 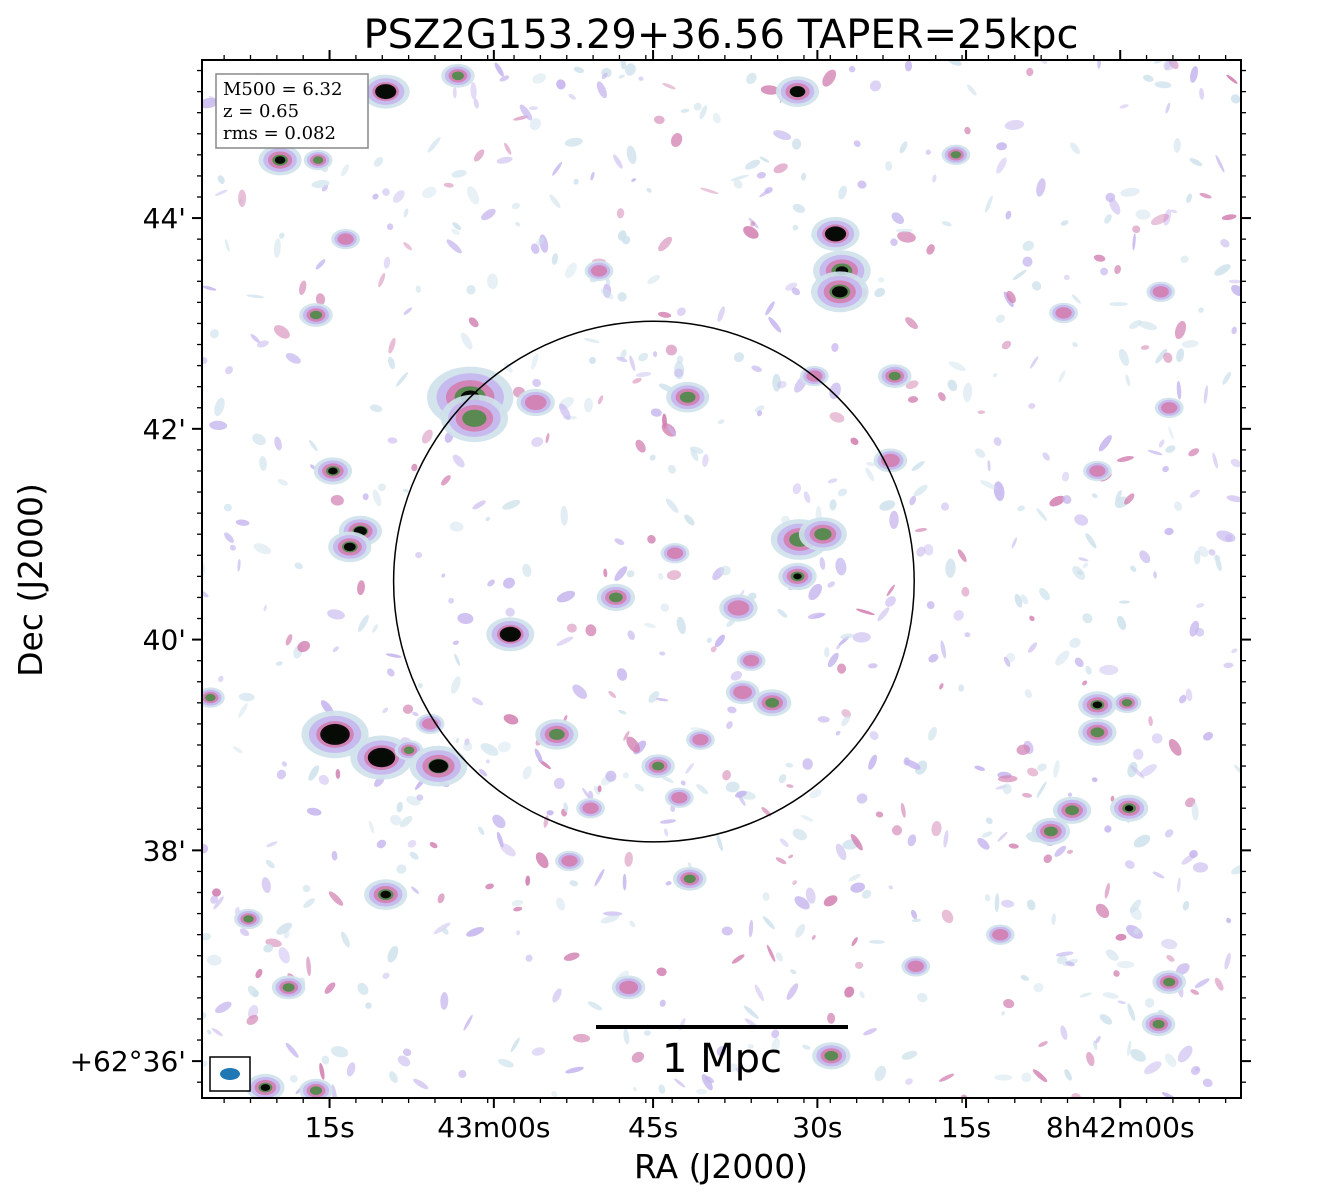 I want to click on info-box: M500 = 6.32 z = 0.65 rms = 0.082, so click(x=292, y=111).